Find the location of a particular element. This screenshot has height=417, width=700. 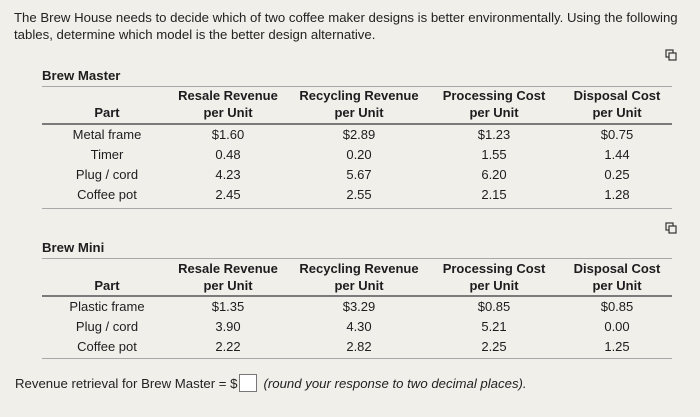

cell-disposal: $0.85 is located at coordinates (617, 306).